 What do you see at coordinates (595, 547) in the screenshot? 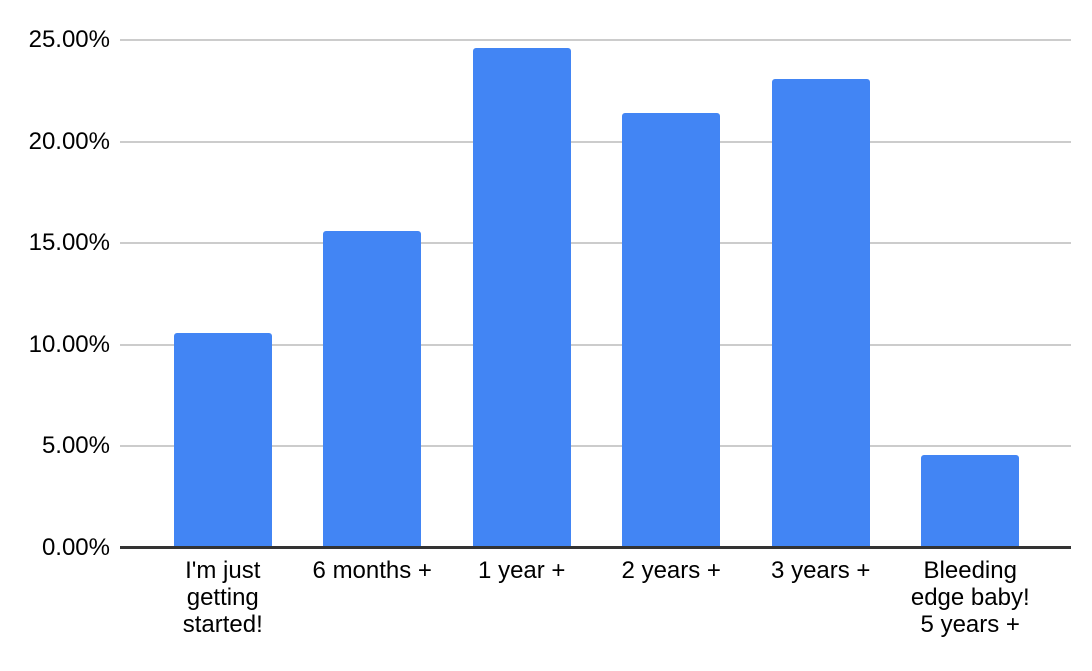
I see `x-axis-baseline` at bounding box center [595, 547].